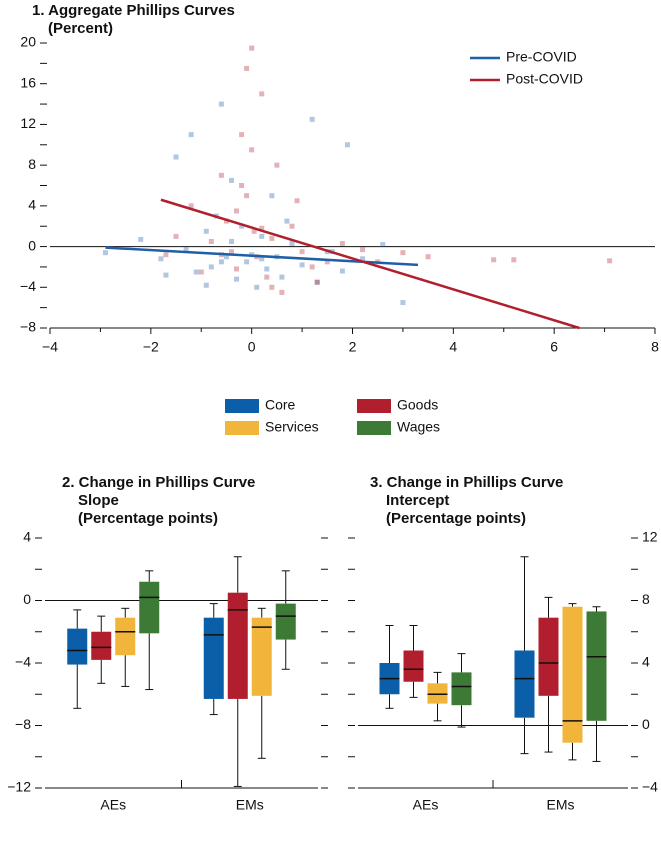 The width and height of the screenshot is (661, 842). What do you see at coordinates (151, 347) in the screenshot?
I see `x-tick-label: −2` at bounding box center [151, 347].